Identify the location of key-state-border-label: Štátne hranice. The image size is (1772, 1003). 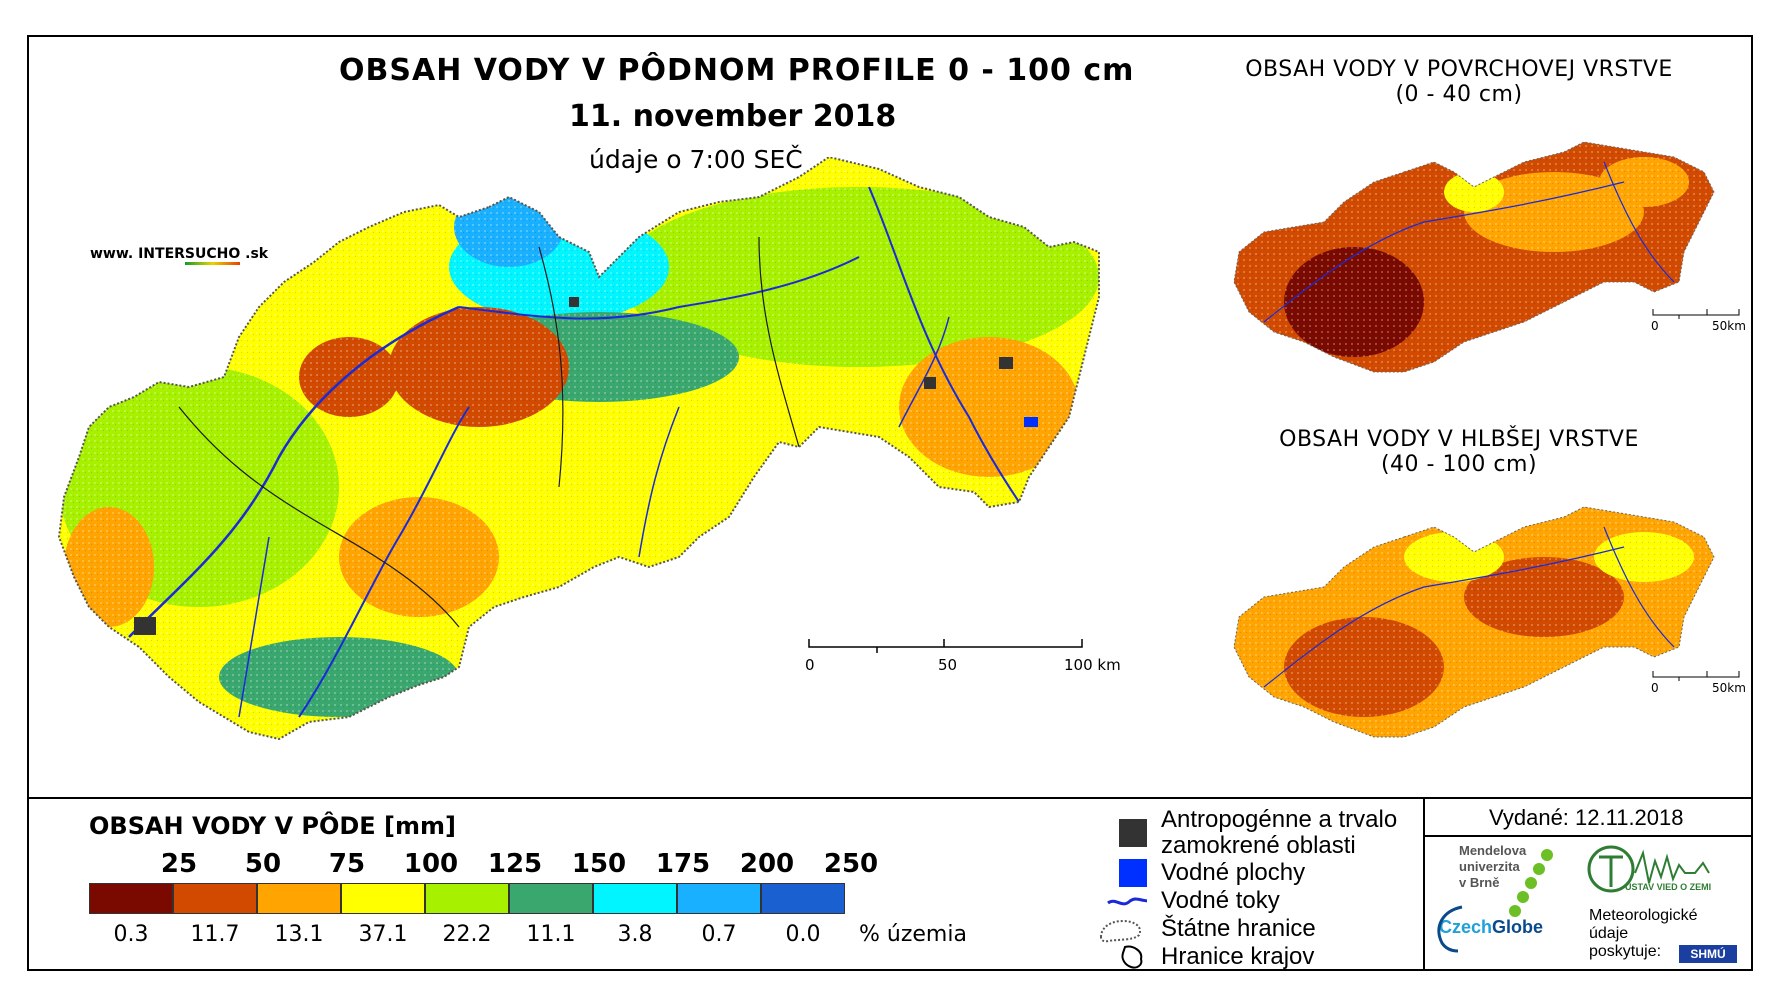
(1238, 928).